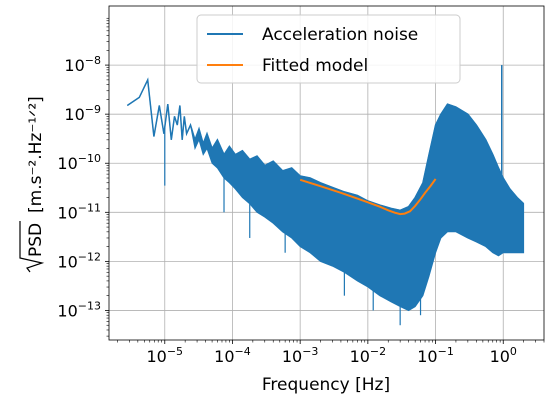  I want to click on legend-label-fitted-model: Fitted model, so click(315, 66).